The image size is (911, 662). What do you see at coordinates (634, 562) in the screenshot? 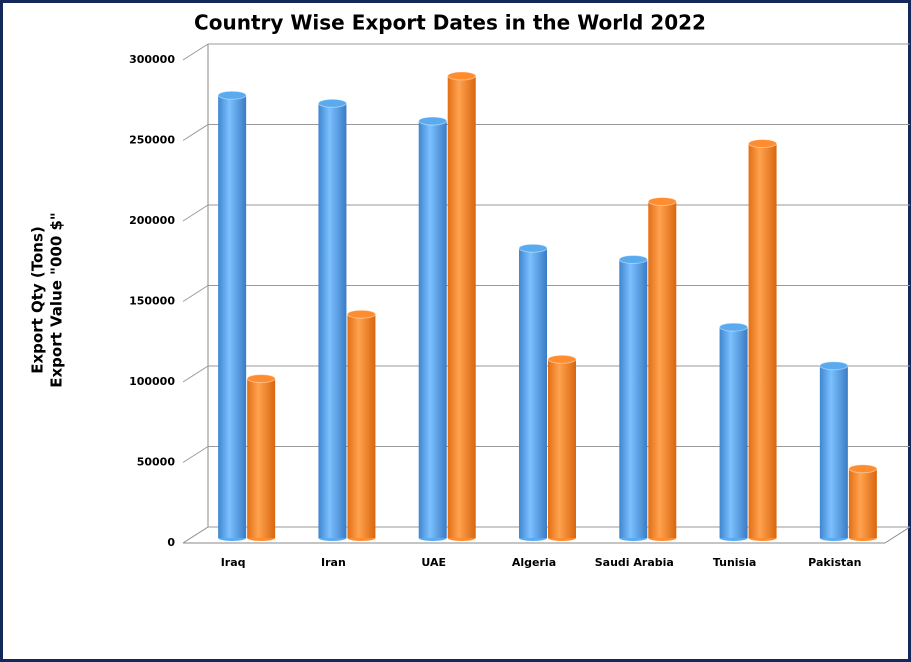
I see `x-tick-label: Saudi Arabia` at bounding box center [634, 562].